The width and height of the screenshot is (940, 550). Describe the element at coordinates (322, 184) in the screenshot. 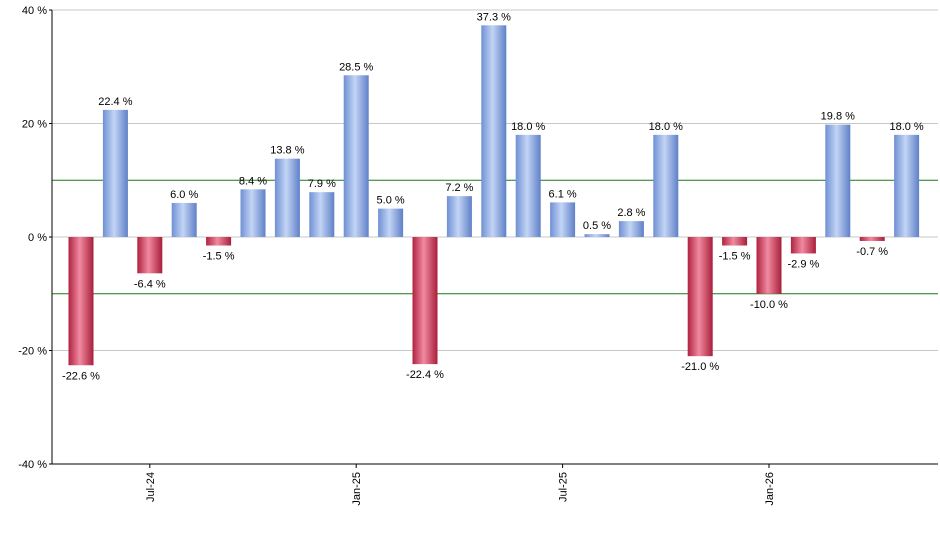

I see `data-label: 7.9 %` at that location.